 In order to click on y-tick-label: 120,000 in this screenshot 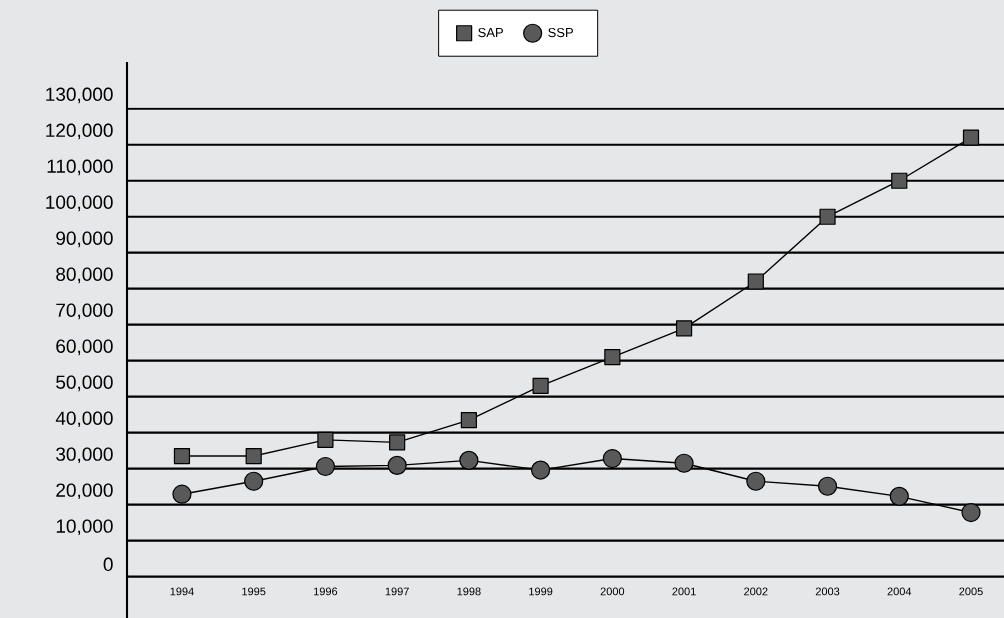, I will do `click(79, 131)`.